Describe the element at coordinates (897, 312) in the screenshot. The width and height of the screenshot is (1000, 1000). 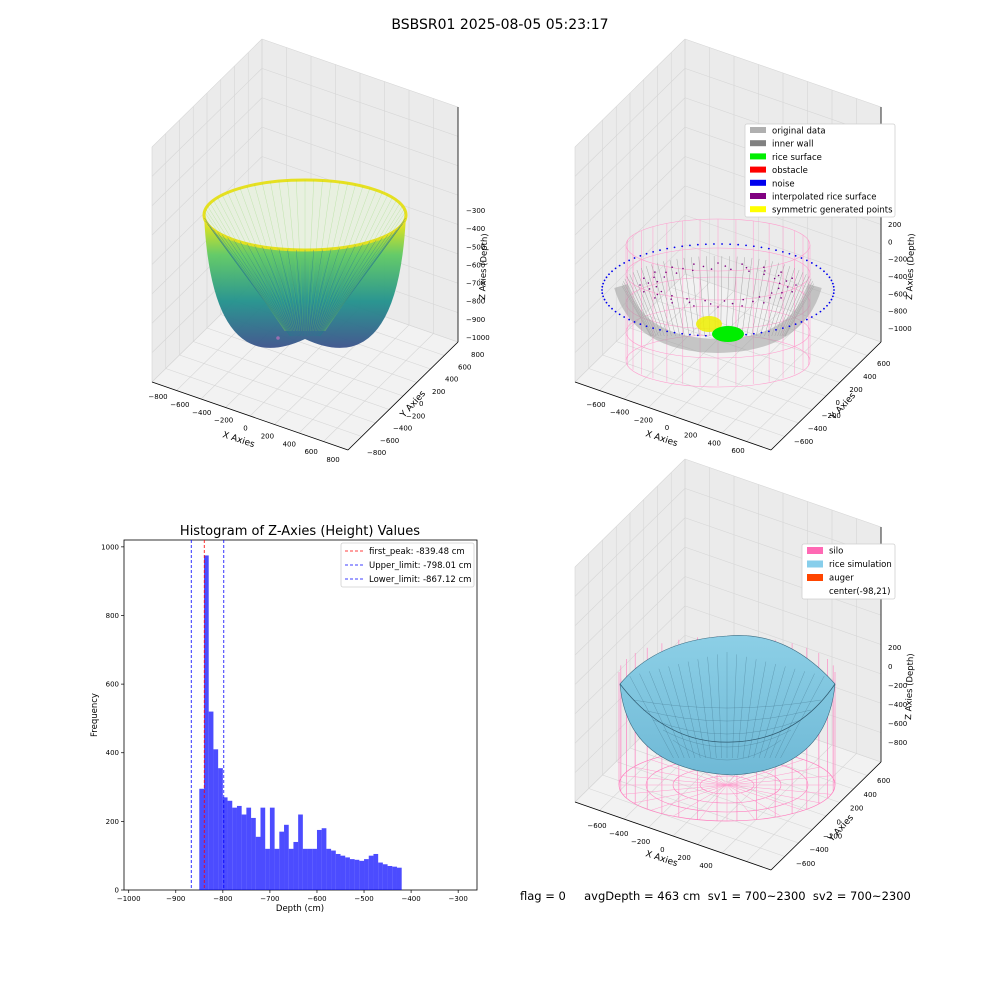
I see `tick-label: −800` at that location.